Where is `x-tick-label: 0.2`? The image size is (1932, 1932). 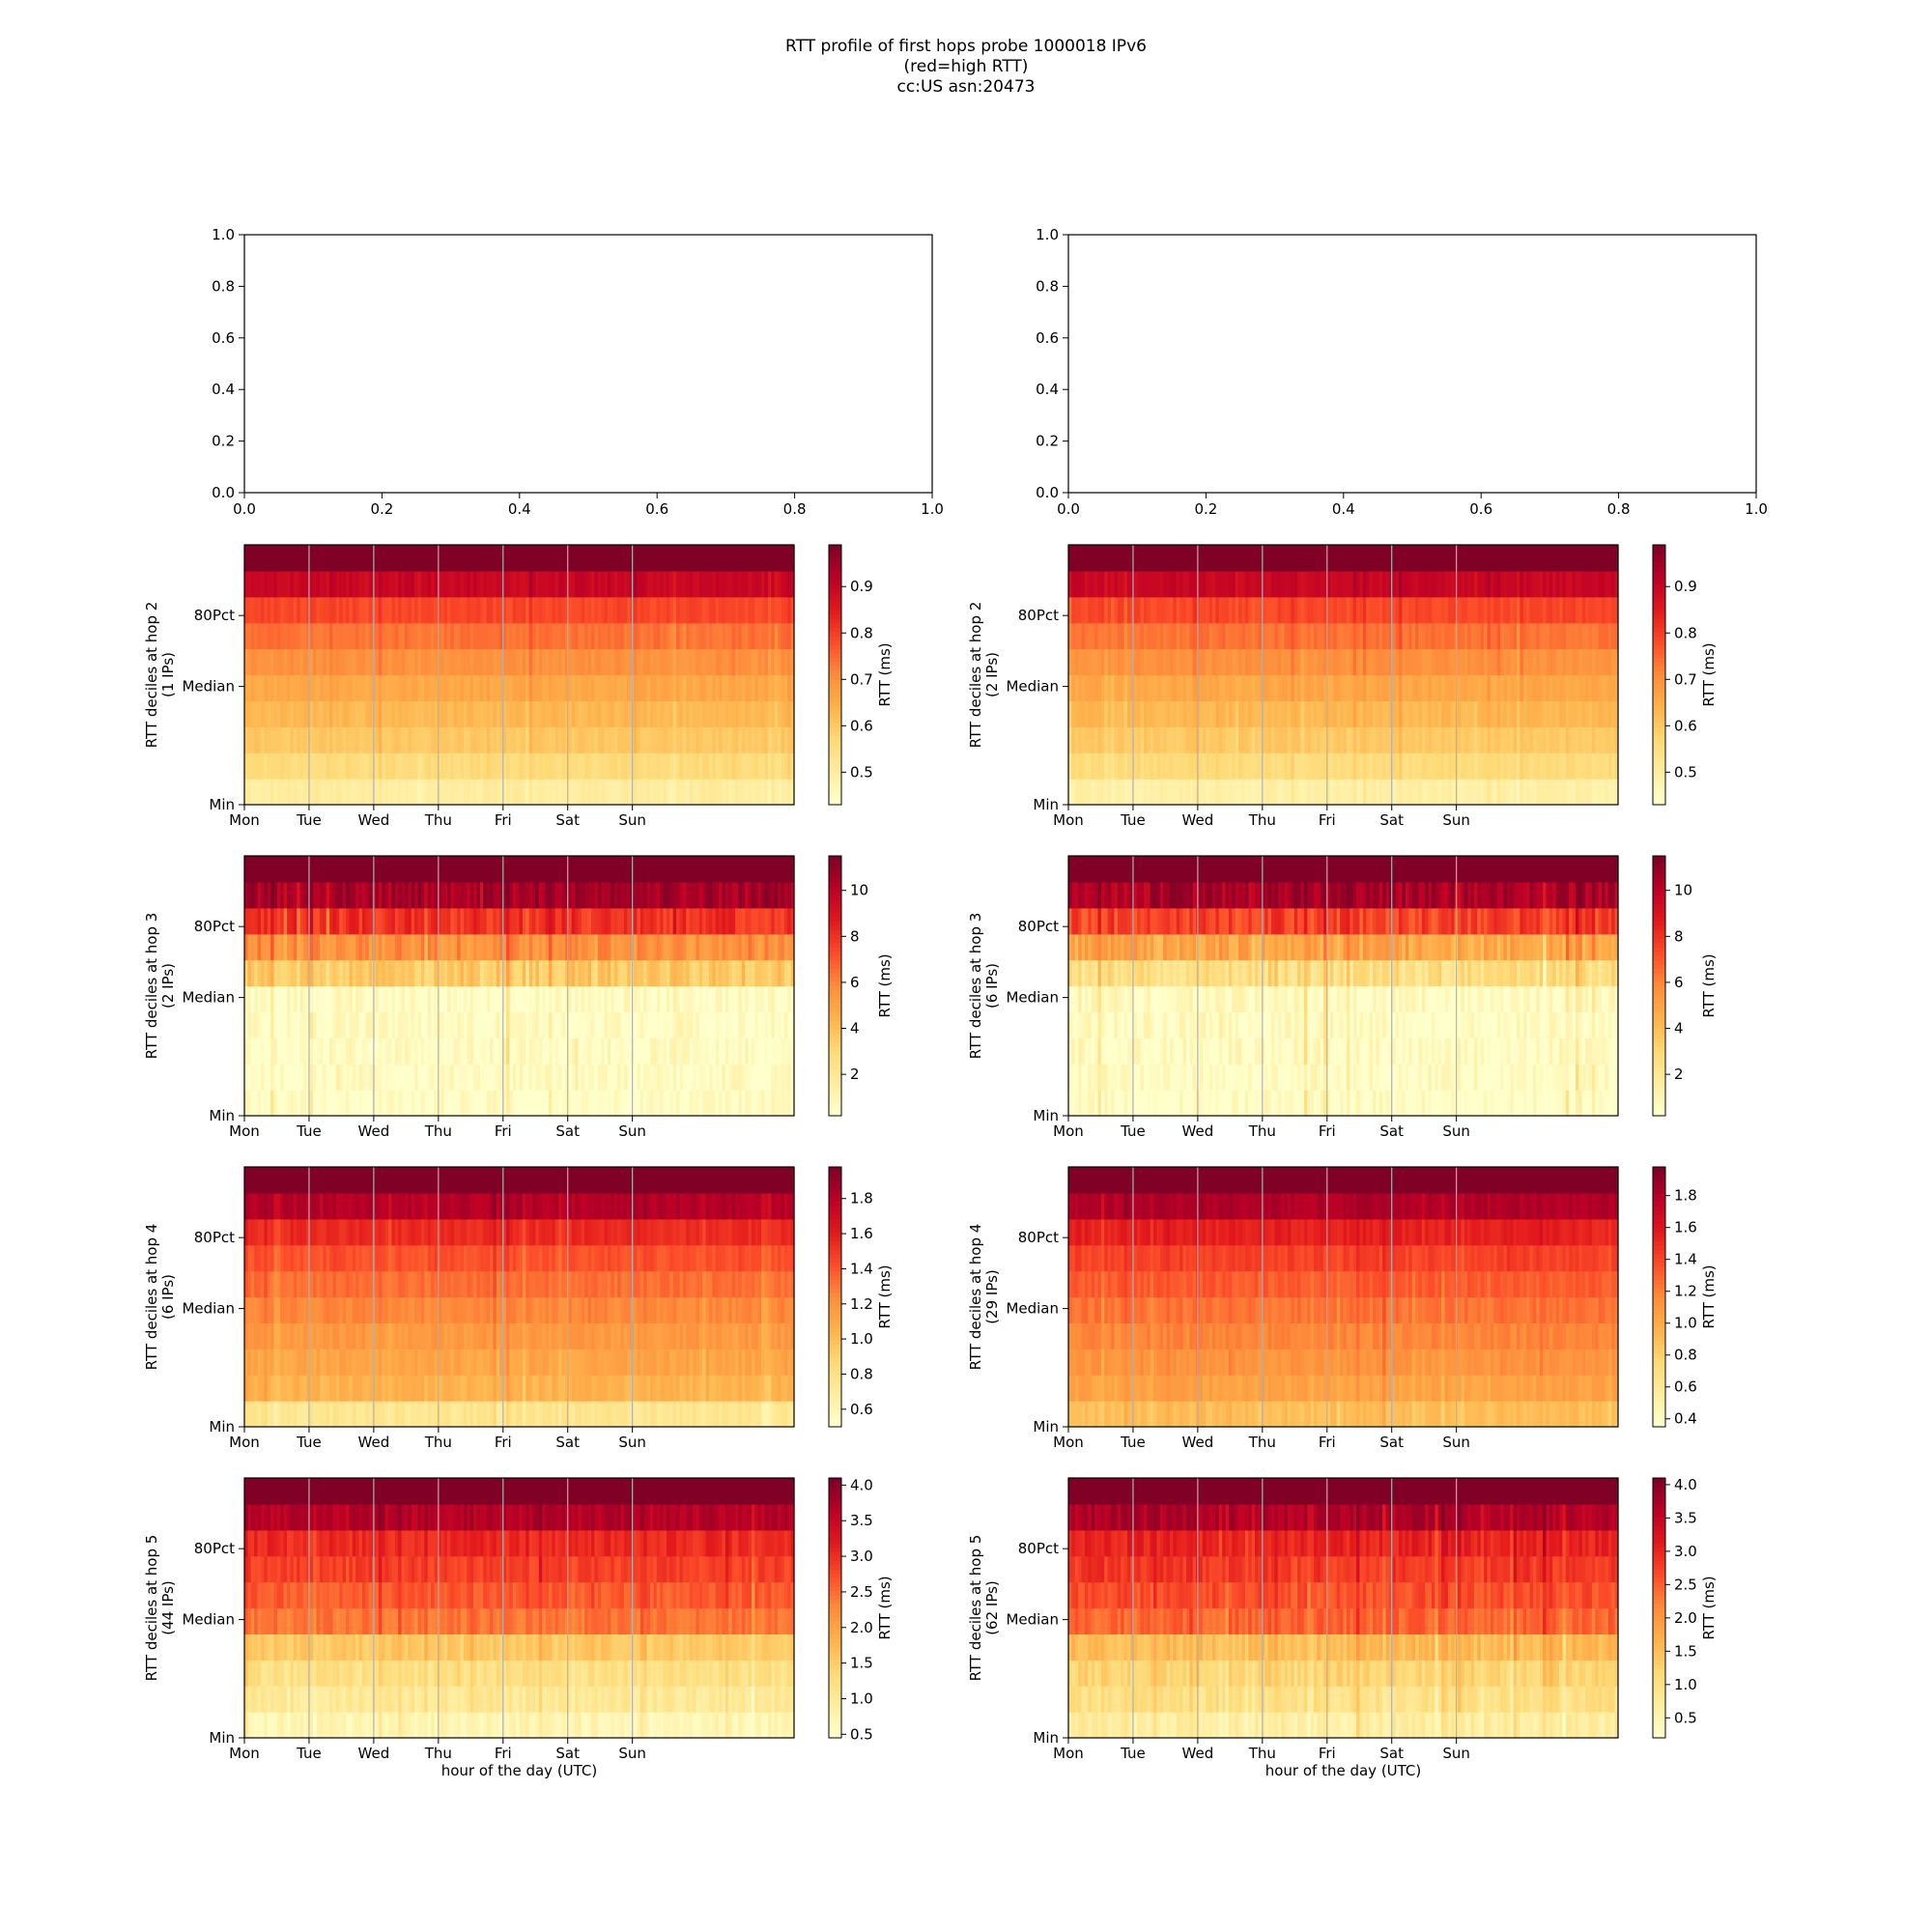
x-tick-label: 0.2 is located at coordinates (1205, 509).